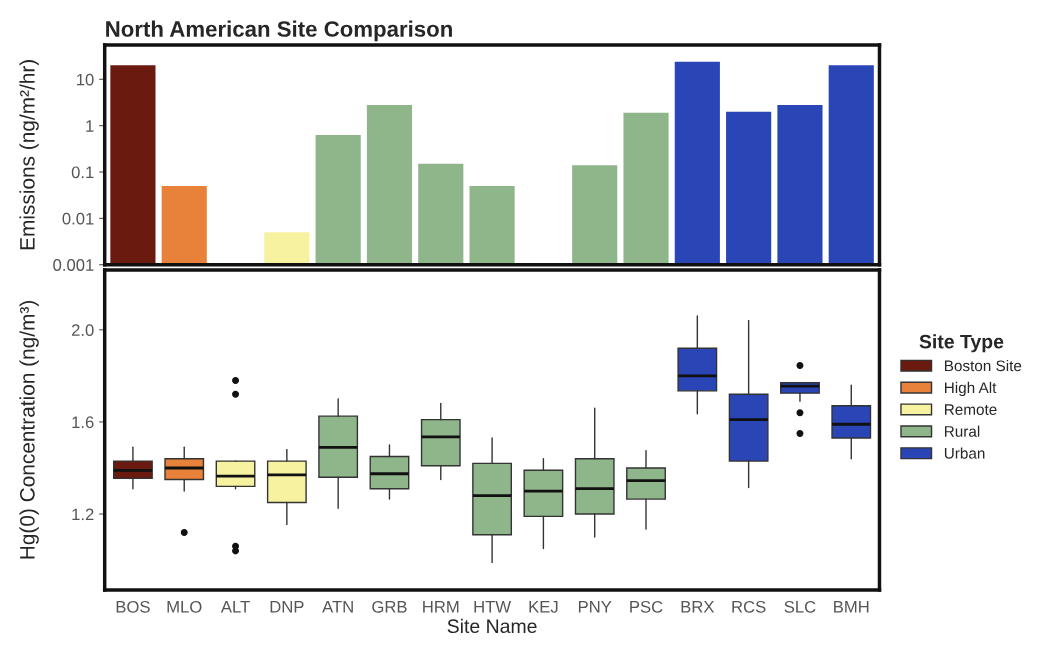  Describe the element at coordinates (441, 607) in the screenshot. I see `x-tick-label: HRM` at that location.